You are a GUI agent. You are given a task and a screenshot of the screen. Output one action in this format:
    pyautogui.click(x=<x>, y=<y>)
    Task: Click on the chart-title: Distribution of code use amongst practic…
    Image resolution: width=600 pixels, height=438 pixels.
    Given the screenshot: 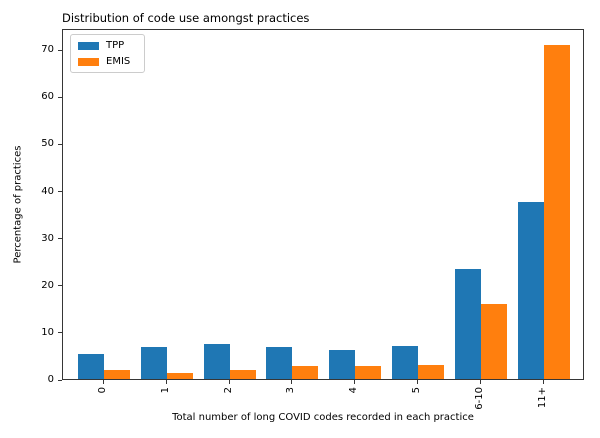 What is the action you would take?
    pyautogui.click(x=186, y=18)
    